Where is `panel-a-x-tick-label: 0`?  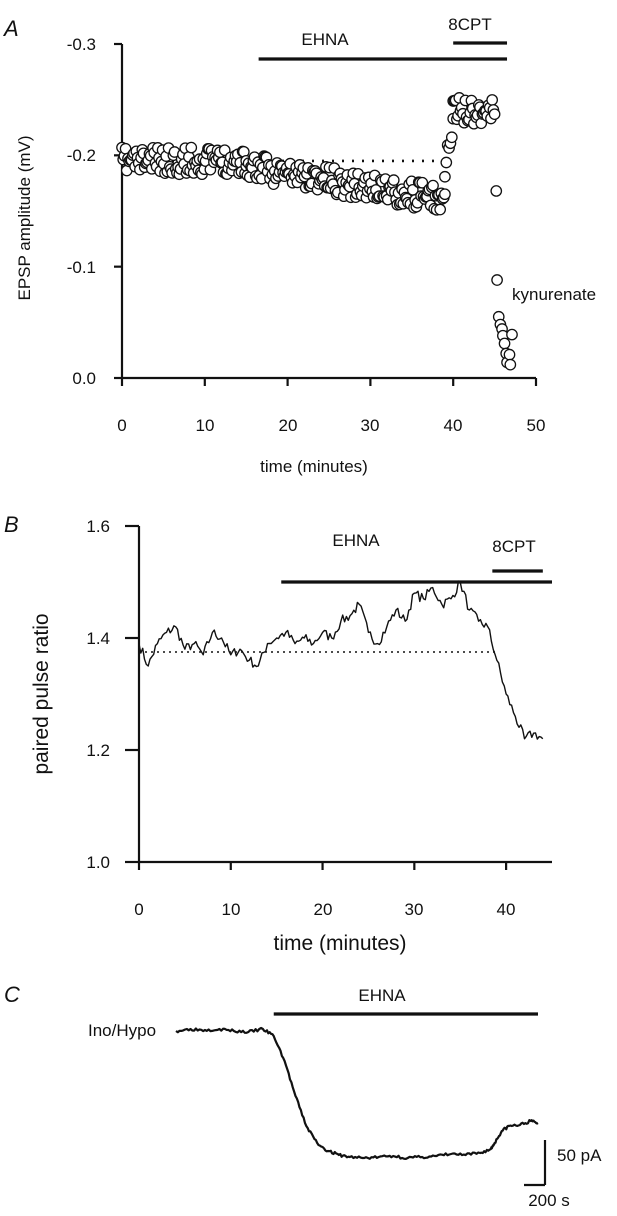
panel-a-x-tick-label: 0 is located at coordinates (121, 425).